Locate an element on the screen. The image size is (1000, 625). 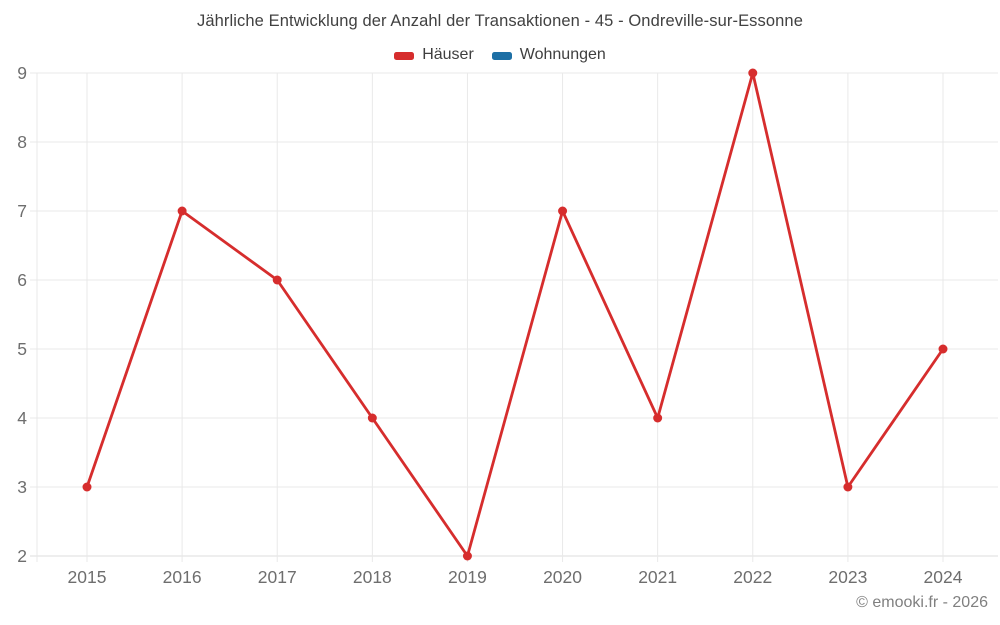
y-axis-tick-label: 8 is located at coordinates (22, 142).